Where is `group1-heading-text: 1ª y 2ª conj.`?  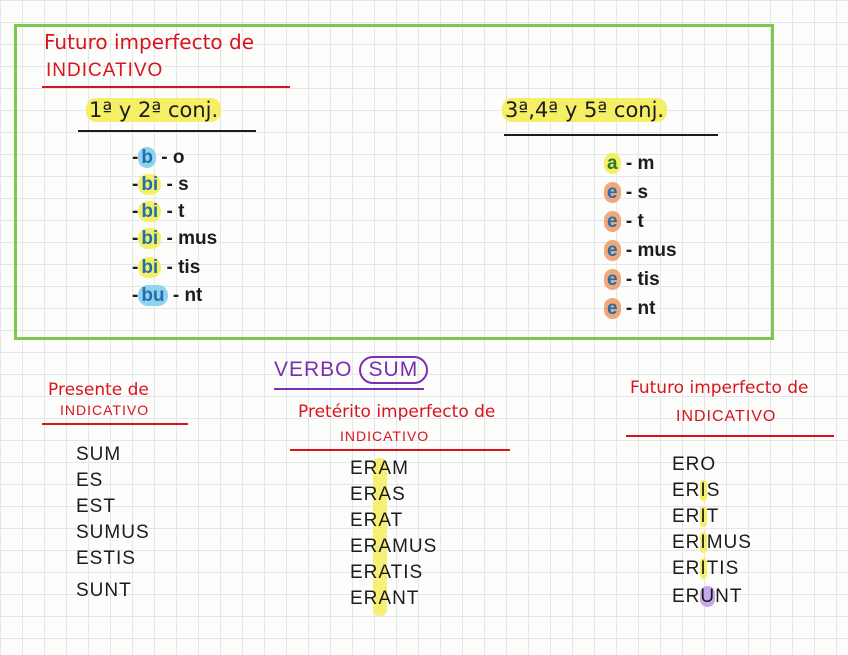 group1-heading-text: 1ª y 2ª conj. is located at coordinates (154, 110).